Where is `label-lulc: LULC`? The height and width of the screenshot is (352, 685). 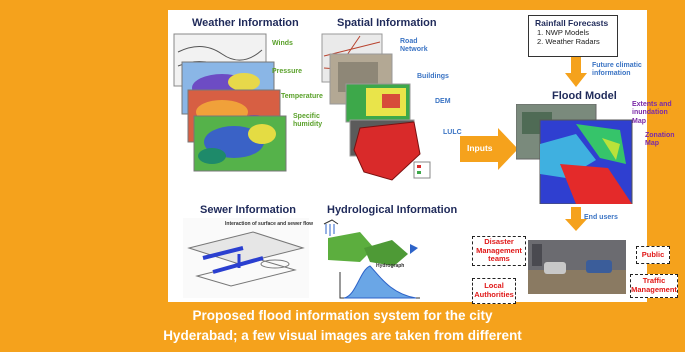
label-lulc: LULC is located at coordinates (452, 132).